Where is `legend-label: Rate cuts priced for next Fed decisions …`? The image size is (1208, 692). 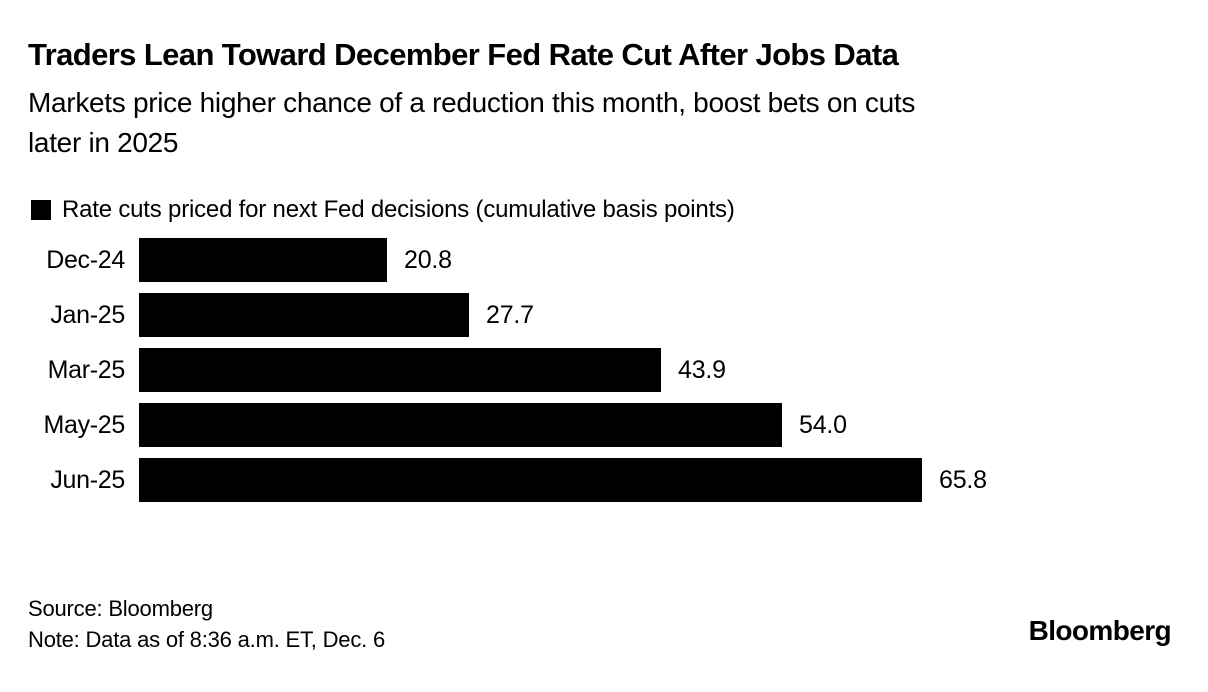
legend-label: Rate cuts priced for next Fed decisions … is located at coordinates (398, 209).